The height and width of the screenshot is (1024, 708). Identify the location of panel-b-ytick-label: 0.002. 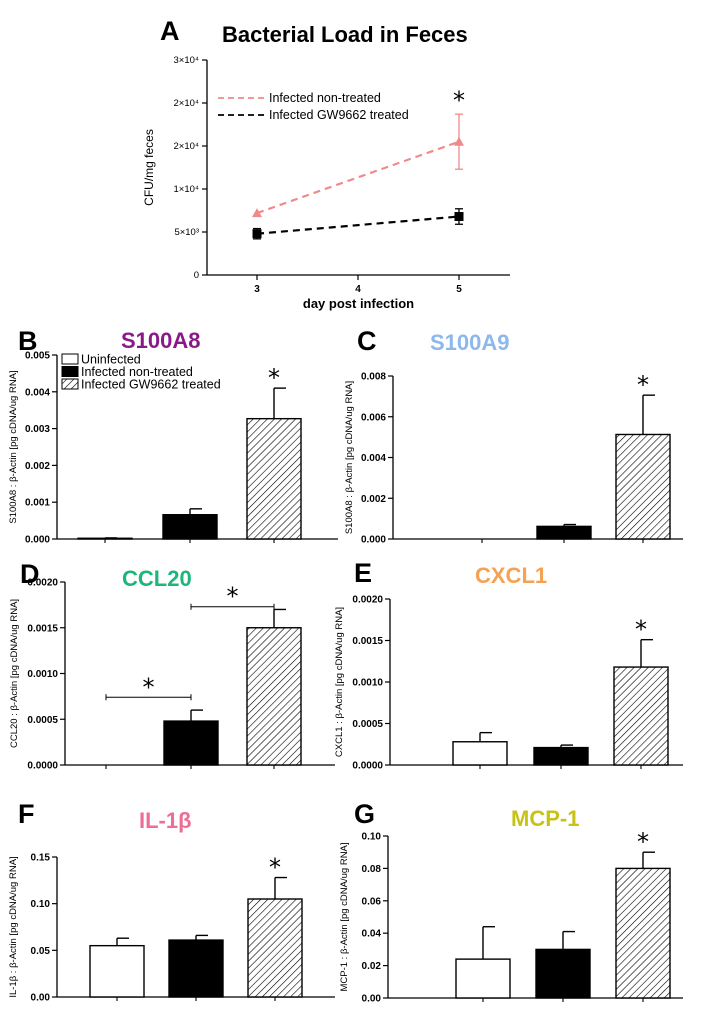
(37, 466).